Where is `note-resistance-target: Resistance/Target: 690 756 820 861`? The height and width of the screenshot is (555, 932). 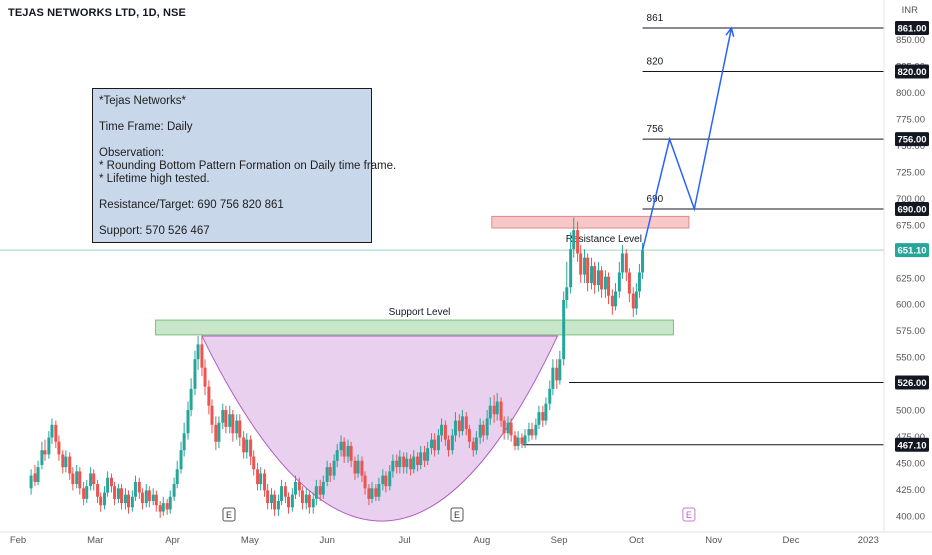 note-resistance-target: Resistance/Target: 690 756 820 861 is located at coordinates (191, 205).